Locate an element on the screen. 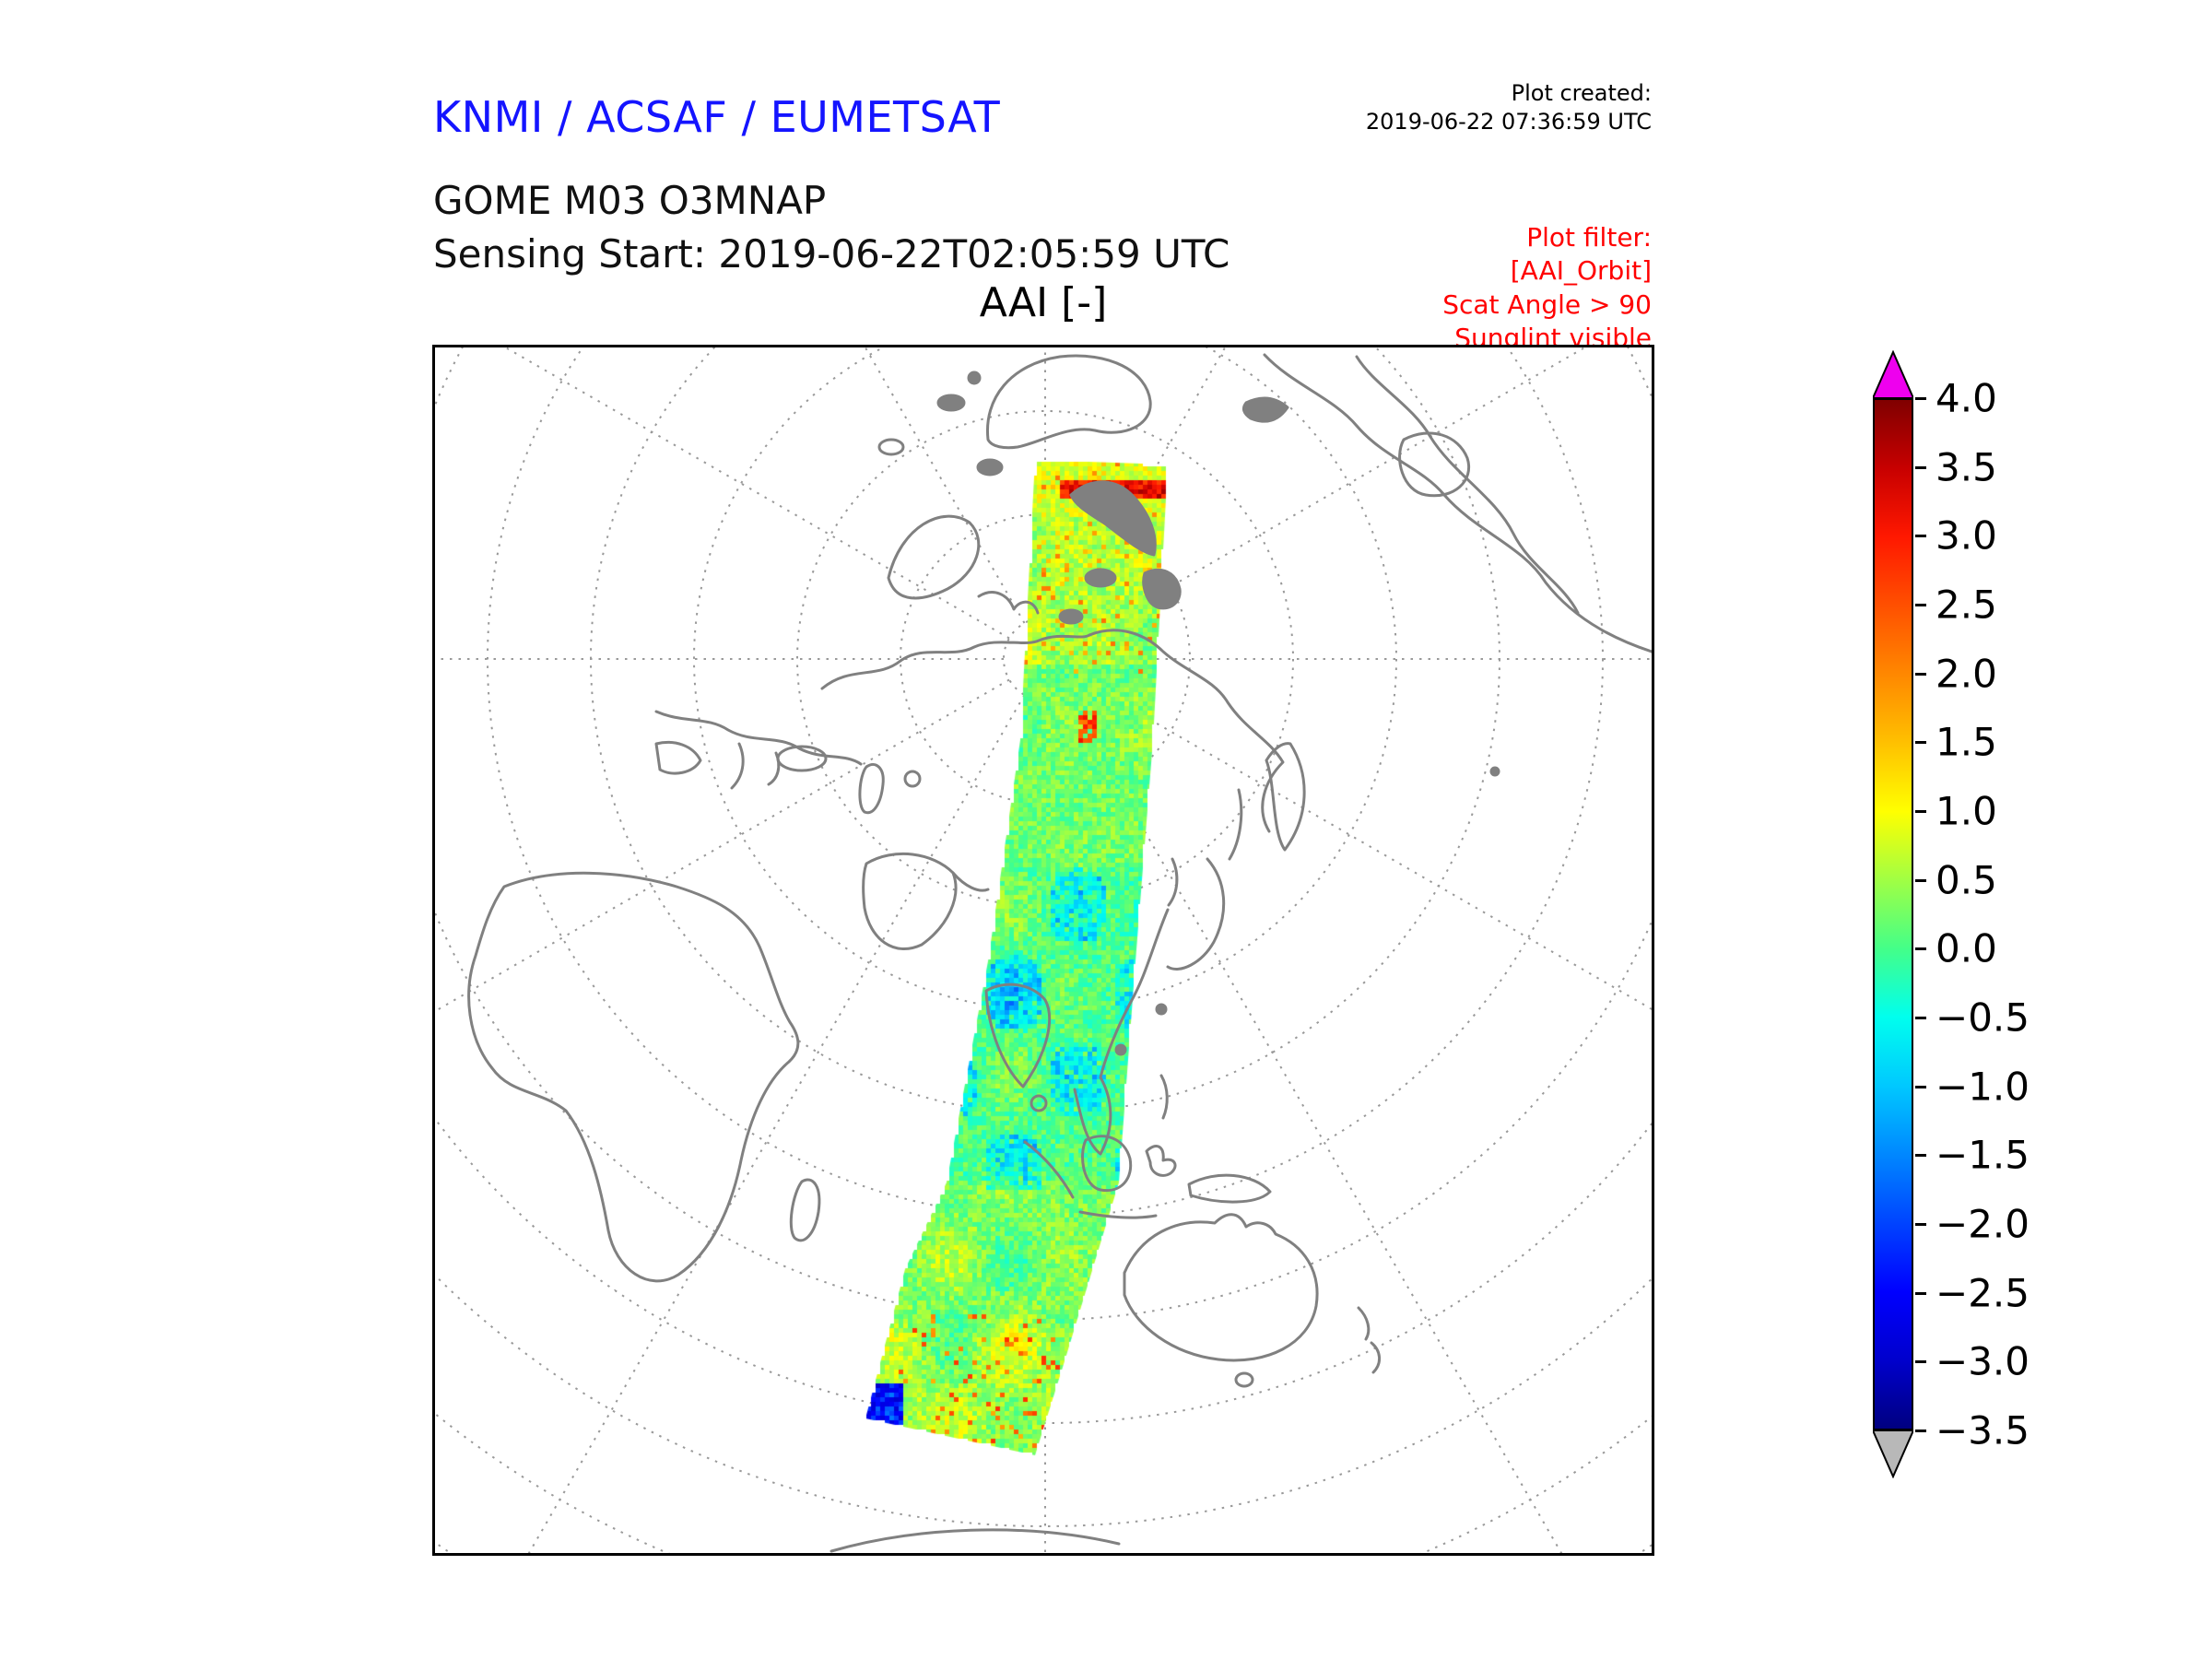  lake-aral is located at coordinates (912, 779).